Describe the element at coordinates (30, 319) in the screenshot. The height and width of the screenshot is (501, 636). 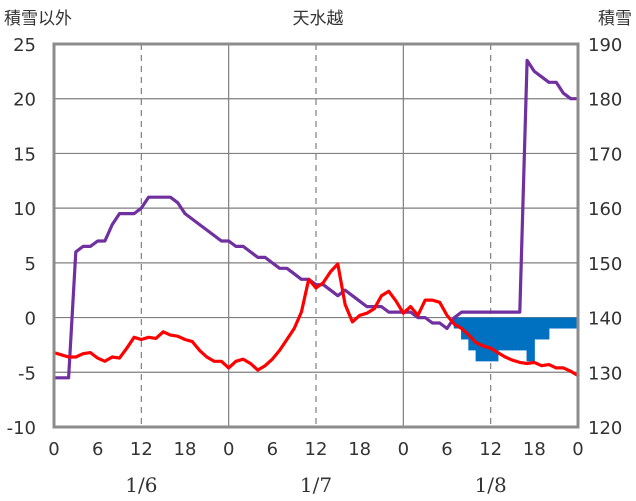
I see `left-tick-label: 0` at that location.